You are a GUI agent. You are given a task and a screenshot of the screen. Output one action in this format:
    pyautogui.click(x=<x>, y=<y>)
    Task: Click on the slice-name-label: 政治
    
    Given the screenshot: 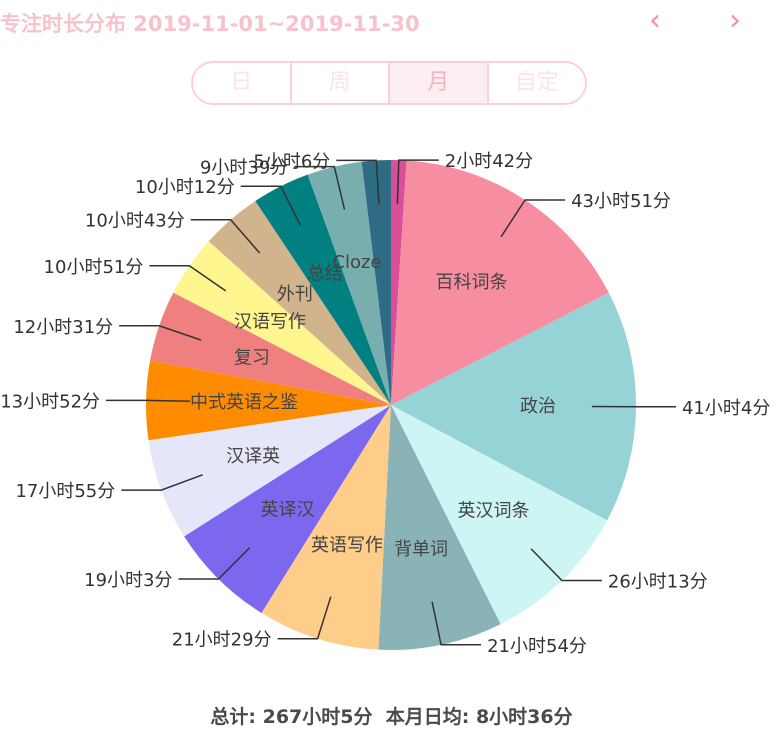 What is the action you would take?
    pyautogui.click(x=538, y=406)
    